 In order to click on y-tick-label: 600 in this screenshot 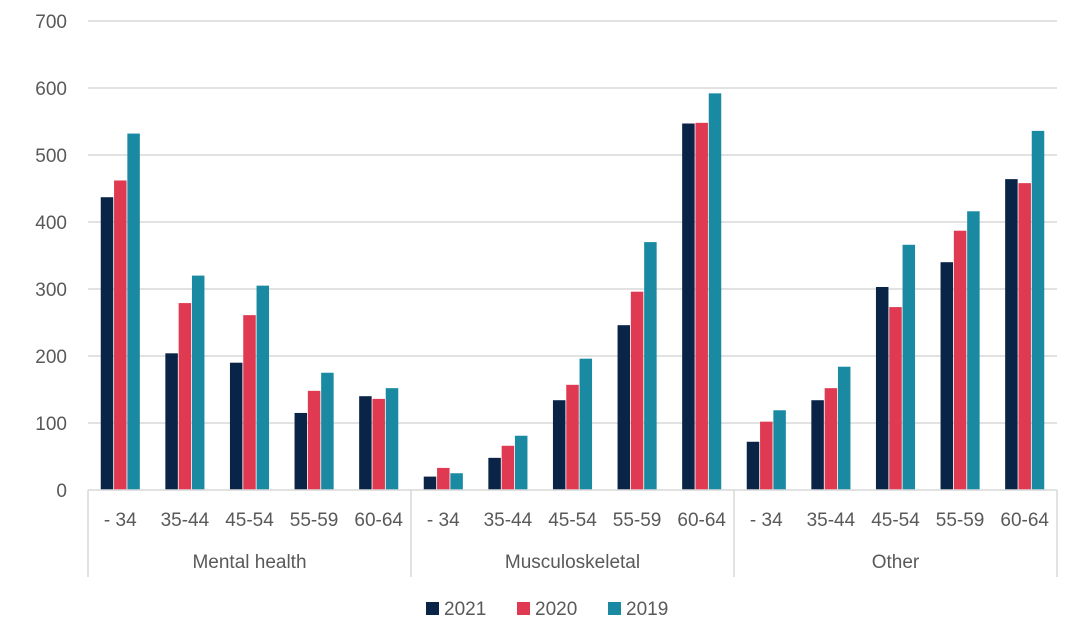, I will do `click(51, 89)`.